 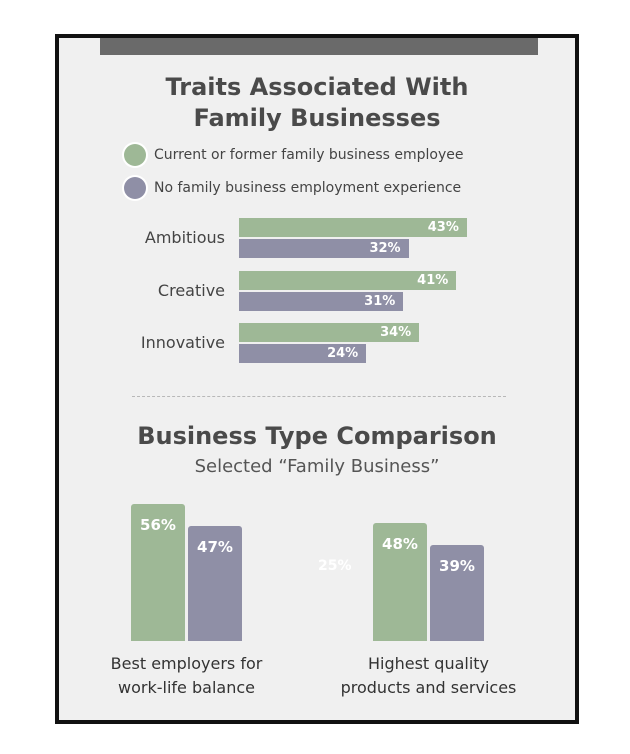 What do you see at coordinates (348, 280) in the screenshot?
I see `bar-creative-family-employee: 41%` at bounding box center [348, 280].